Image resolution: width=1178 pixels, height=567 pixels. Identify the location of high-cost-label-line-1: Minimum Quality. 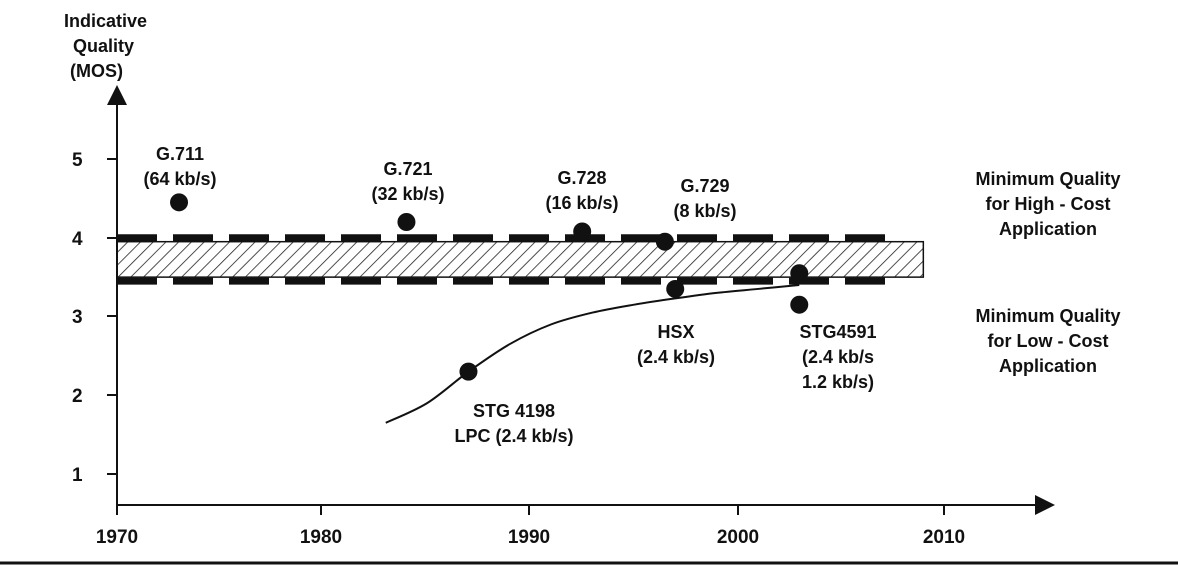
(1047, 179).